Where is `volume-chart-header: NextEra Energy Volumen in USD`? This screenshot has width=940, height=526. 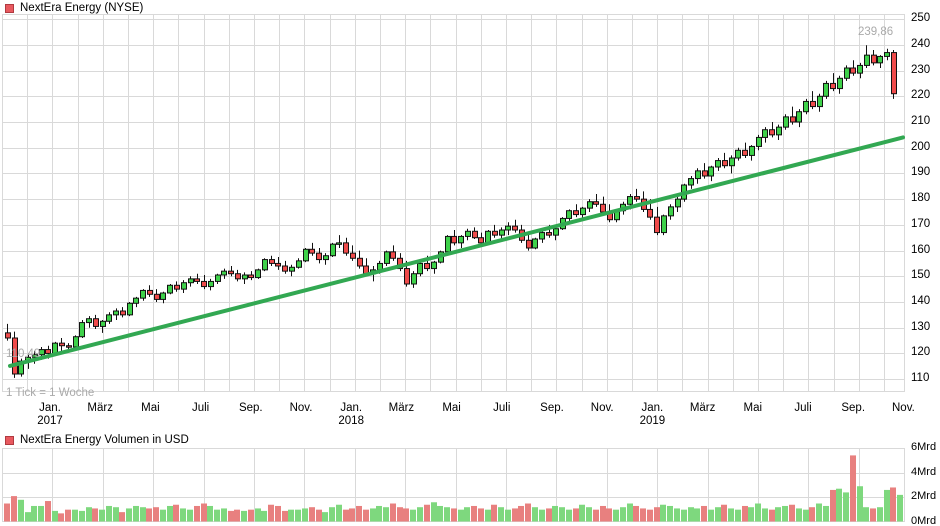
volume-chart-header: NextEra Energy Volumen in USD is located at coordinates (97, 440).